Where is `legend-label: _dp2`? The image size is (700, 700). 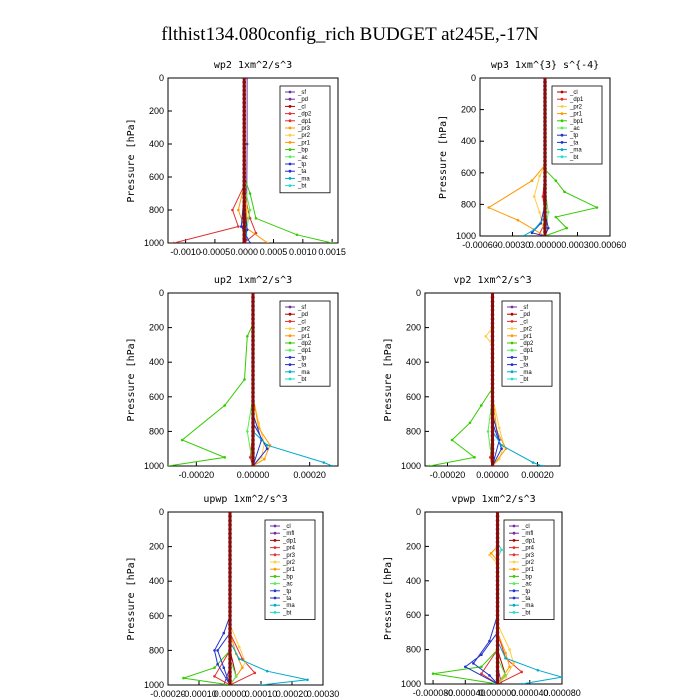 legend-label: _dp2 is located at coordinates (304, 115).